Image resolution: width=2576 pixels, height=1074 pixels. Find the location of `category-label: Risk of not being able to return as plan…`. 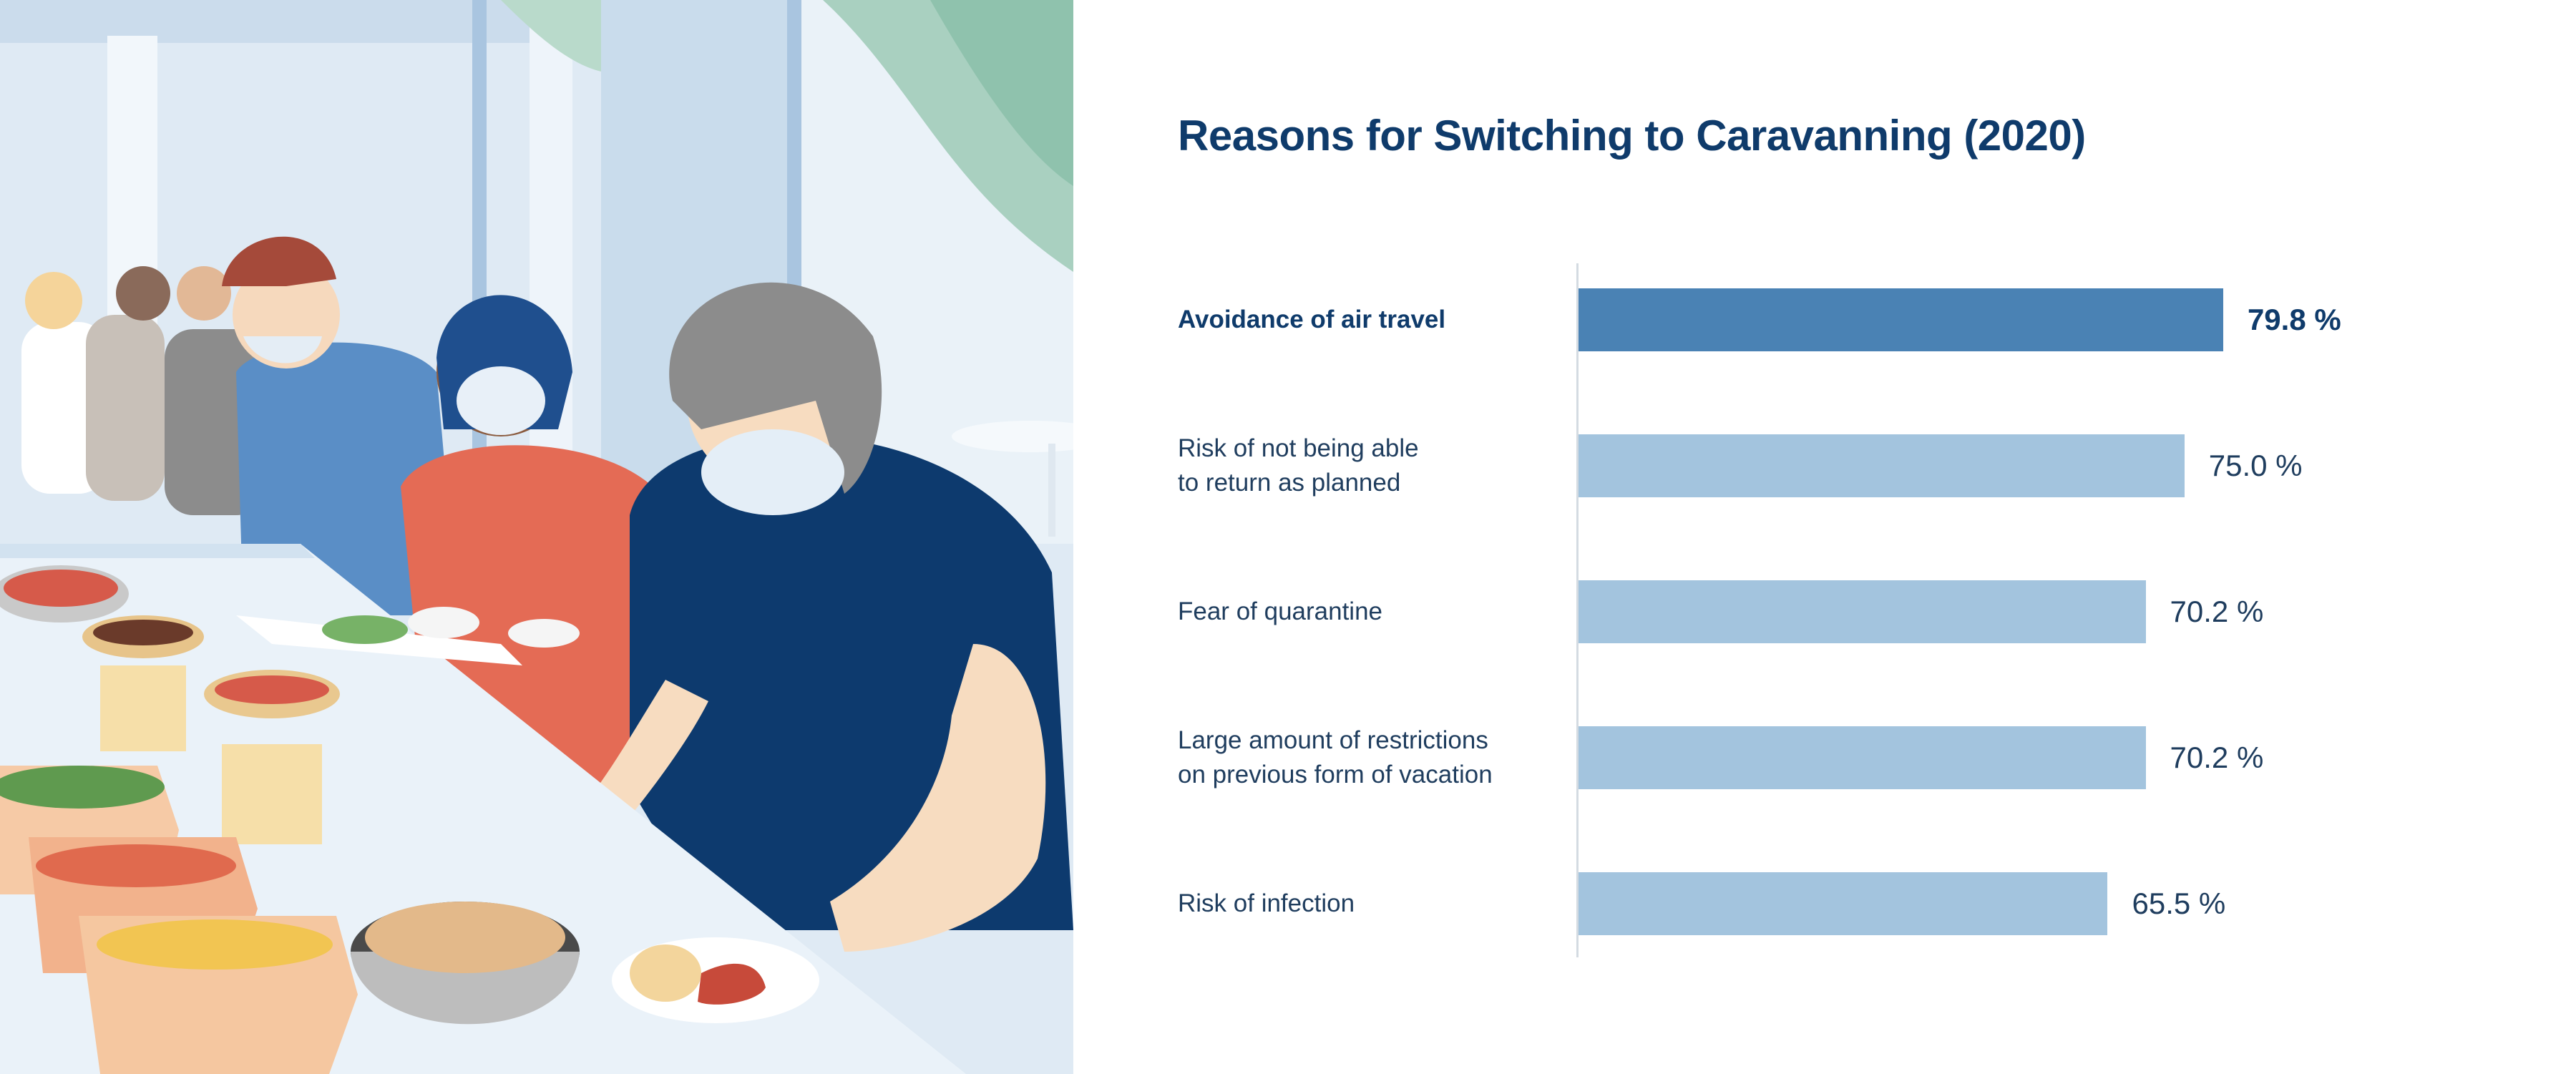

category-label: Risk of not being able to return as plan… is located at coordinates (1298, 465).